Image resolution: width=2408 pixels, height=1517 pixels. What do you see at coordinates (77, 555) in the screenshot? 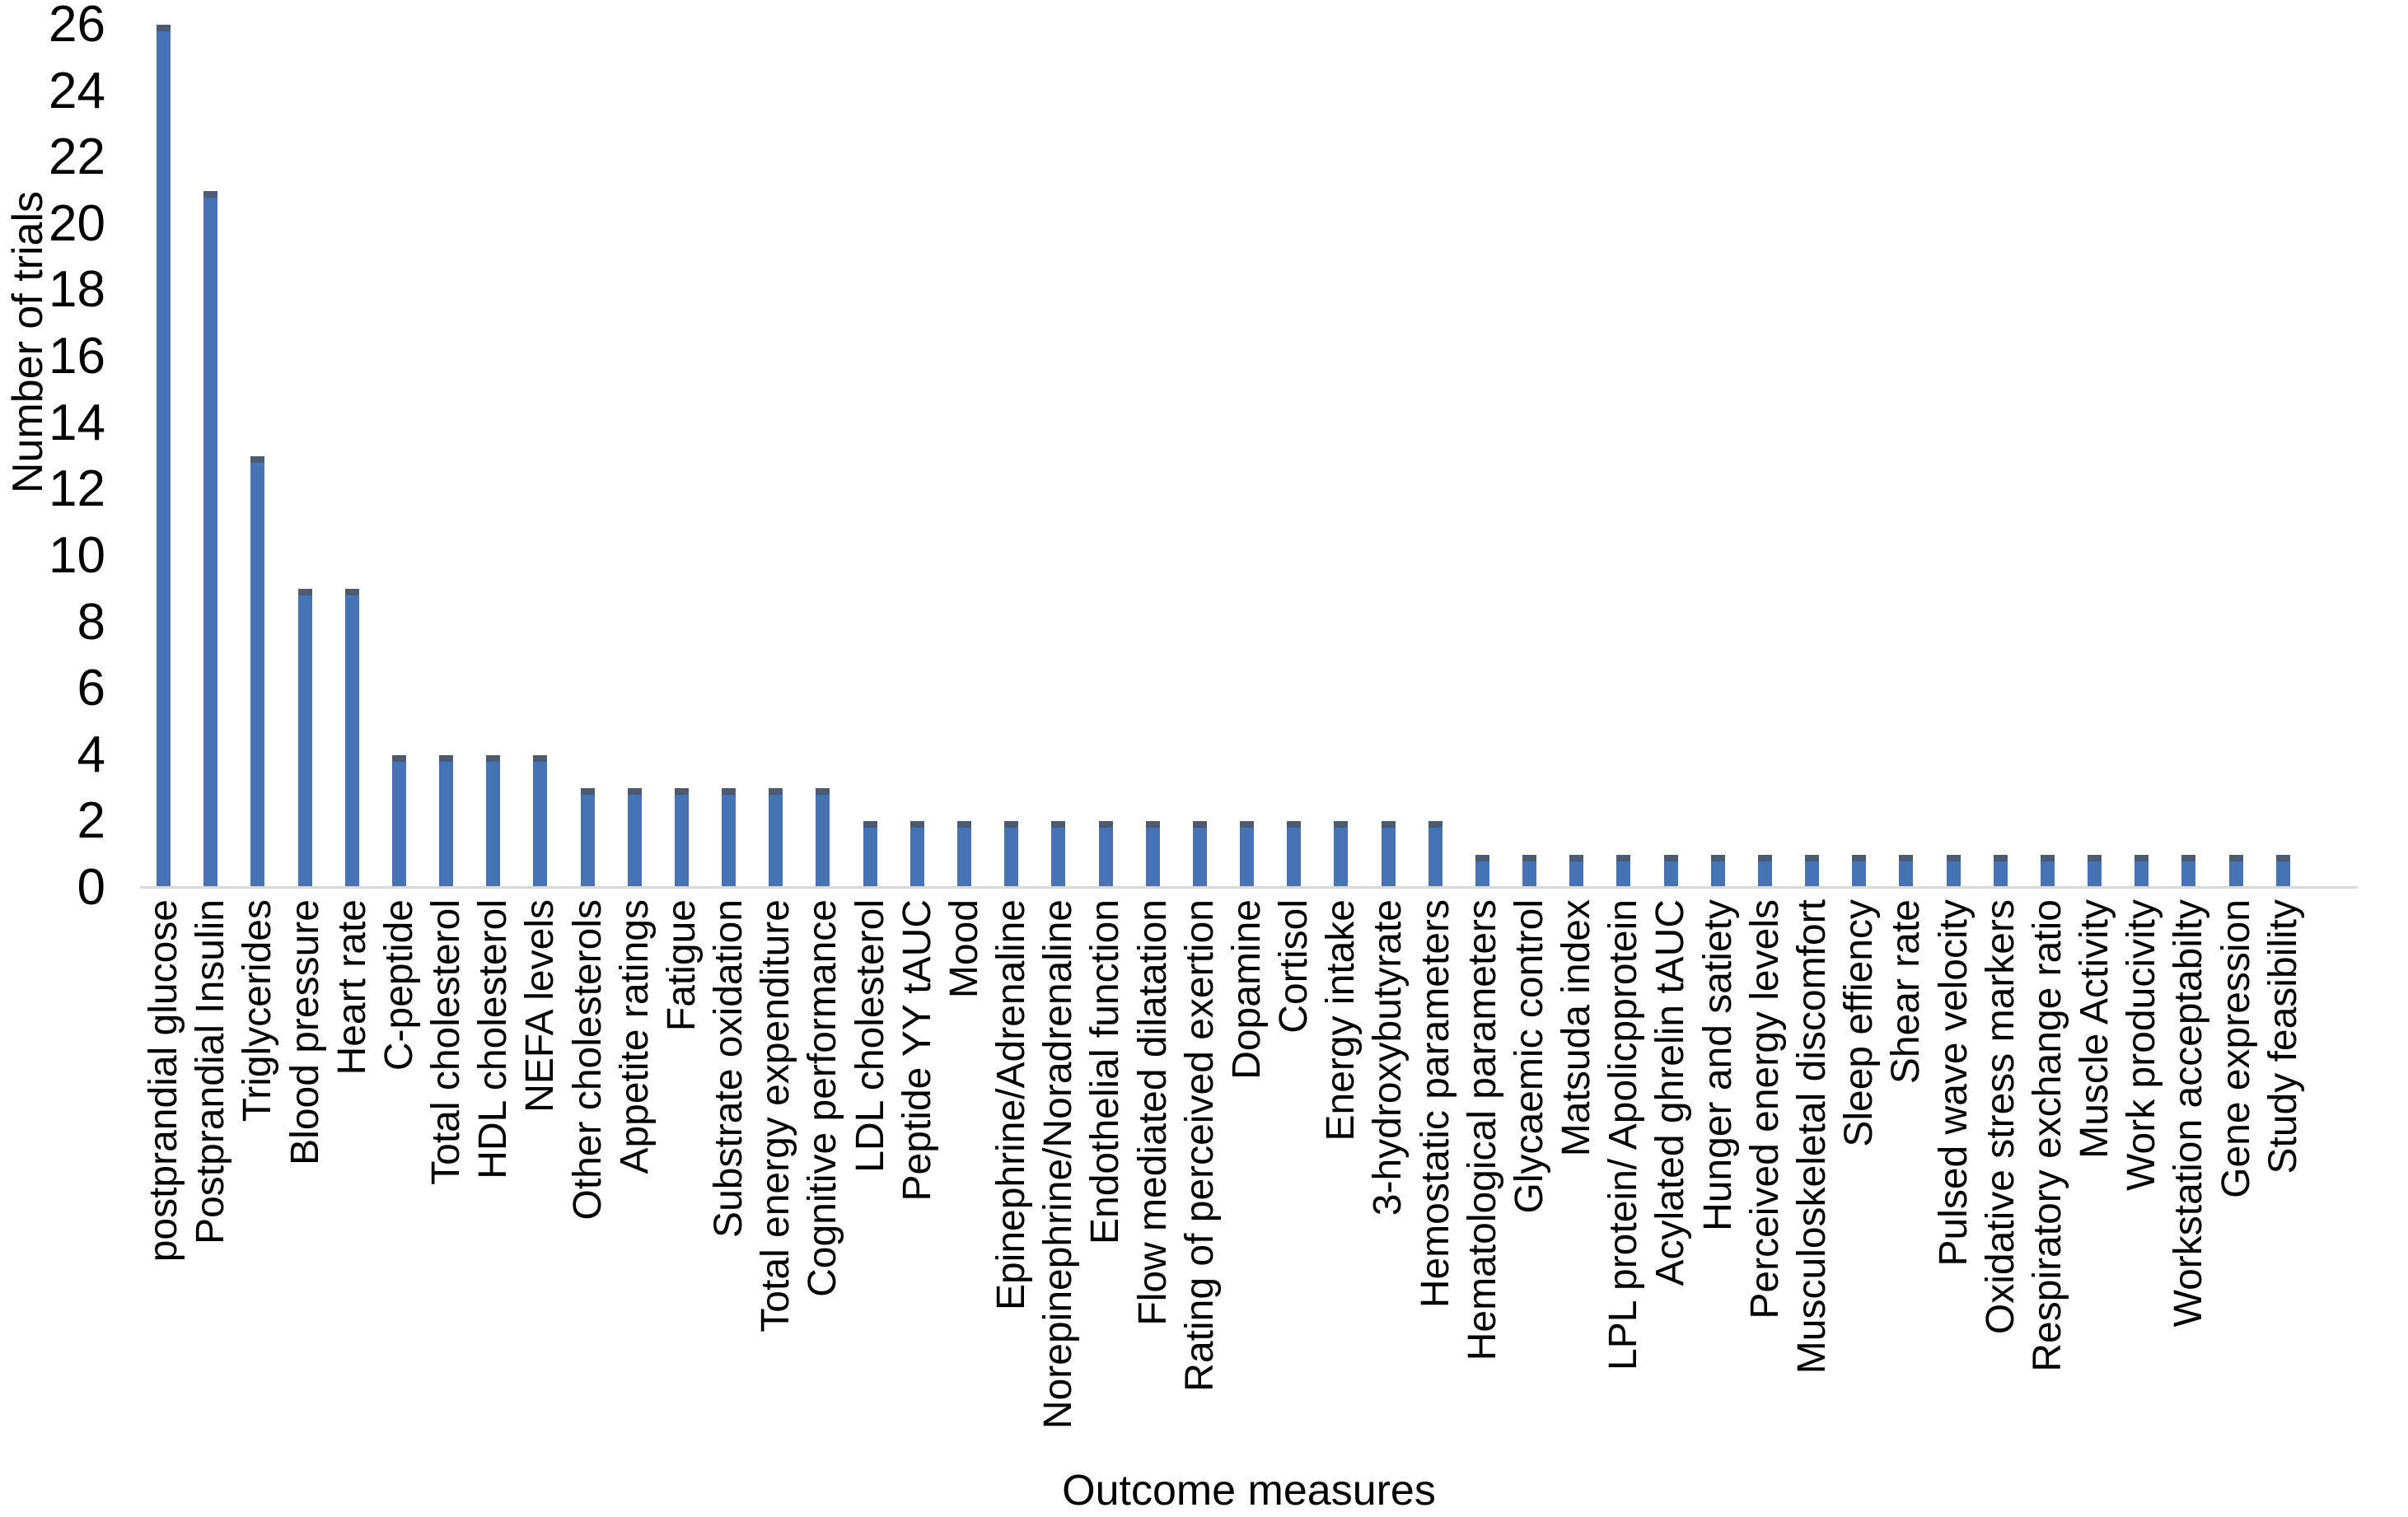
I see `y-tick-label: 10` at bounding box center [77, 555].